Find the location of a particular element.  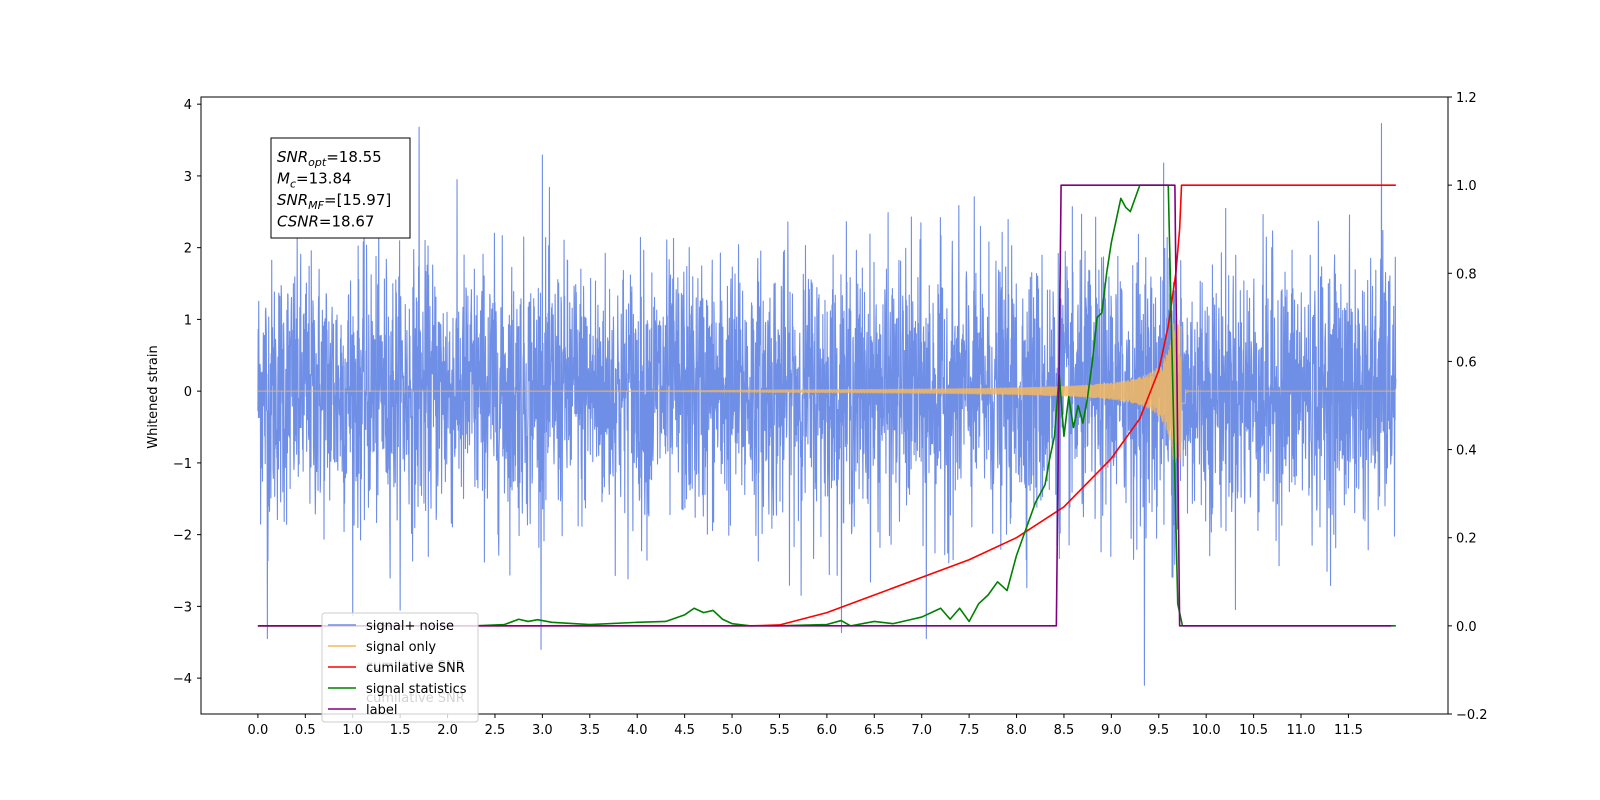

x-tick-label: 7.5 is located at coordinates (969, 730).